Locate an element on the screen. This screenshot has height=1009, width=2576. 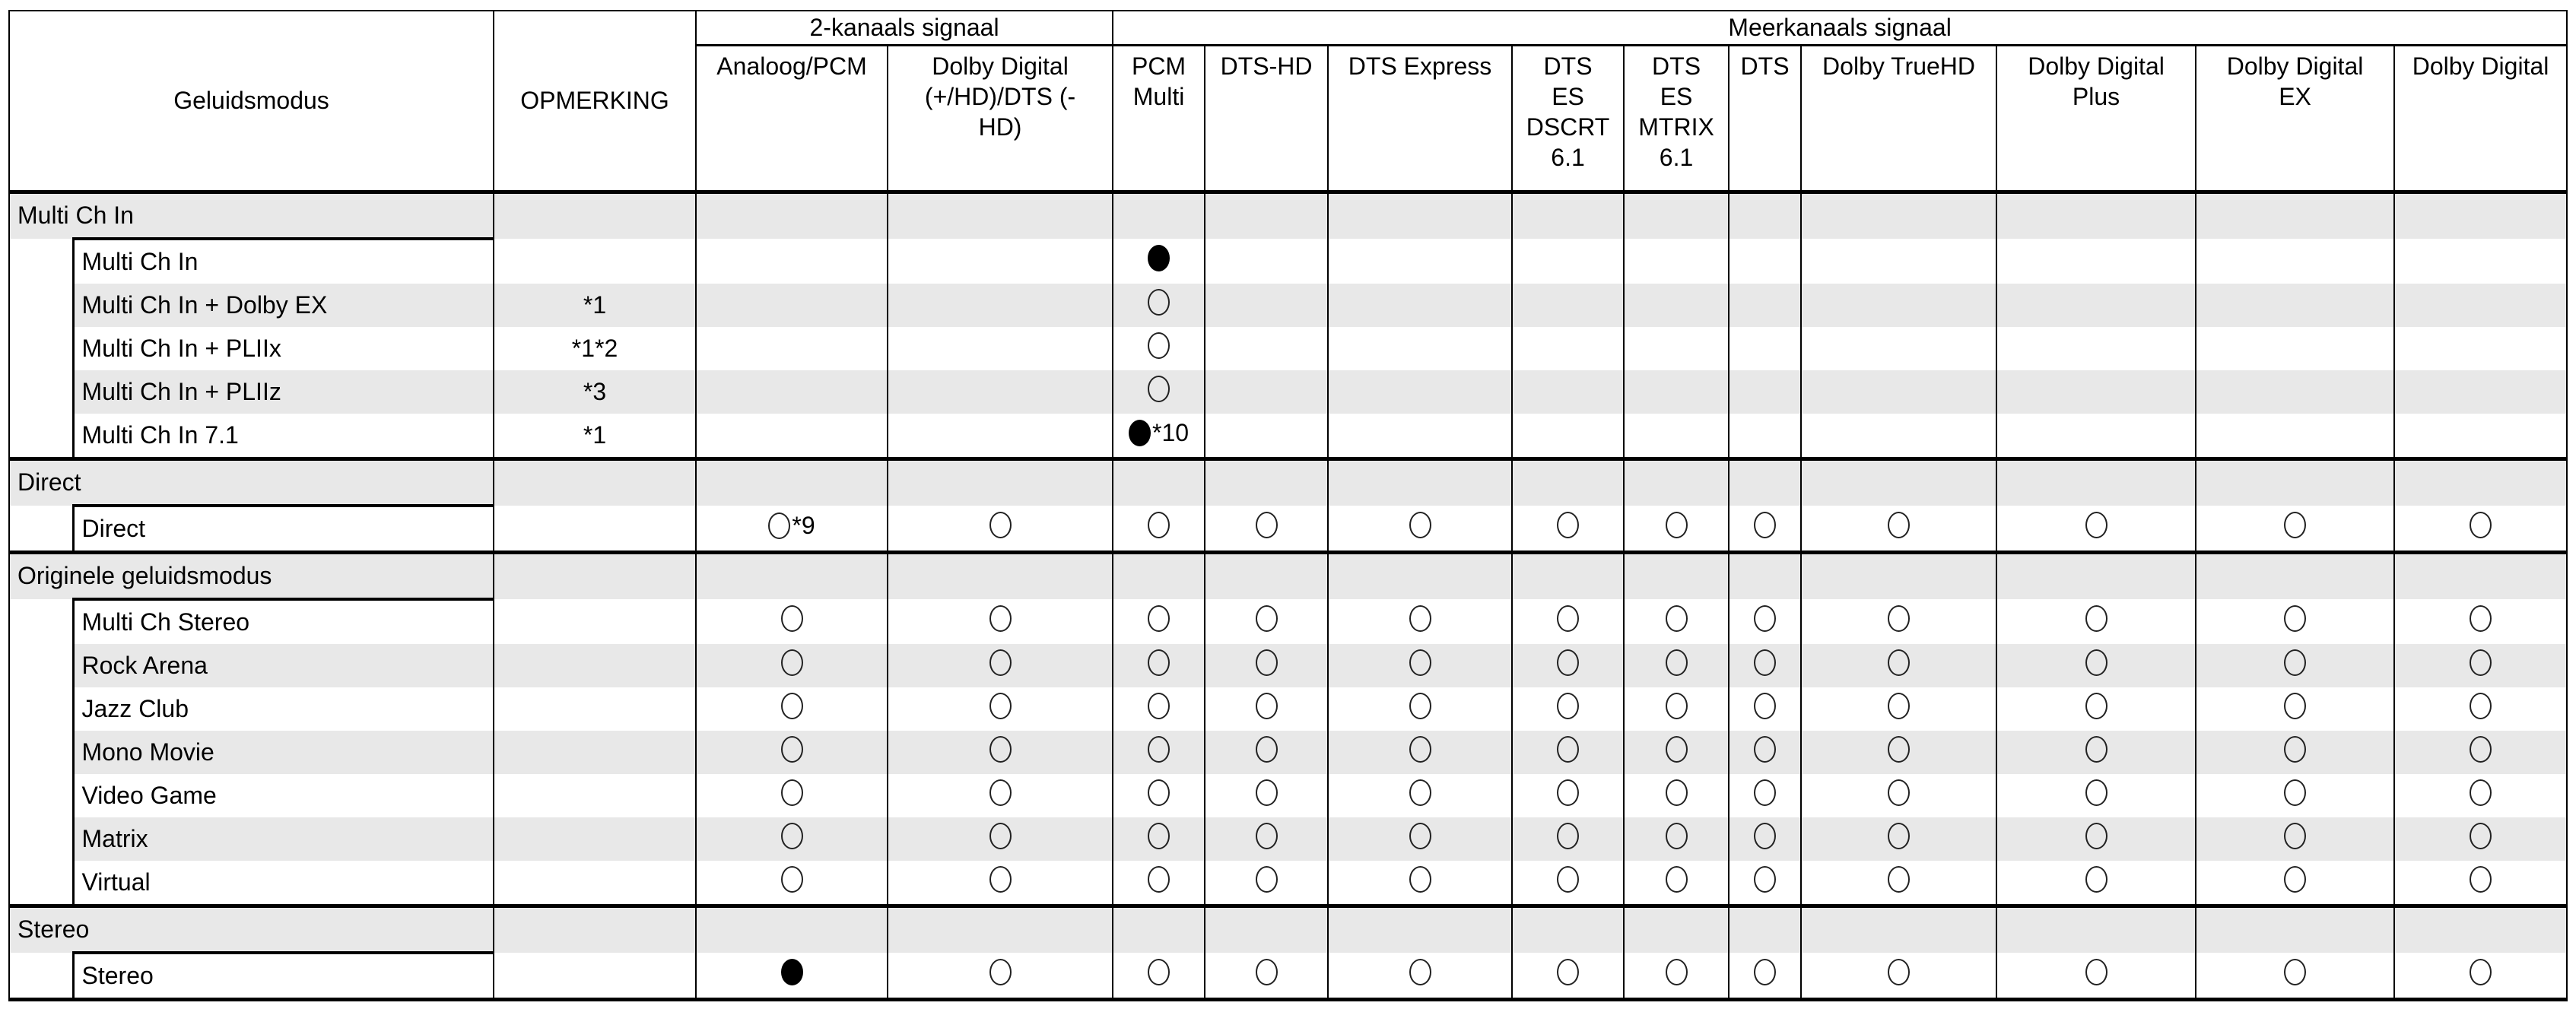
table-row: Direct *9 is located at coordinates (1288, 528).